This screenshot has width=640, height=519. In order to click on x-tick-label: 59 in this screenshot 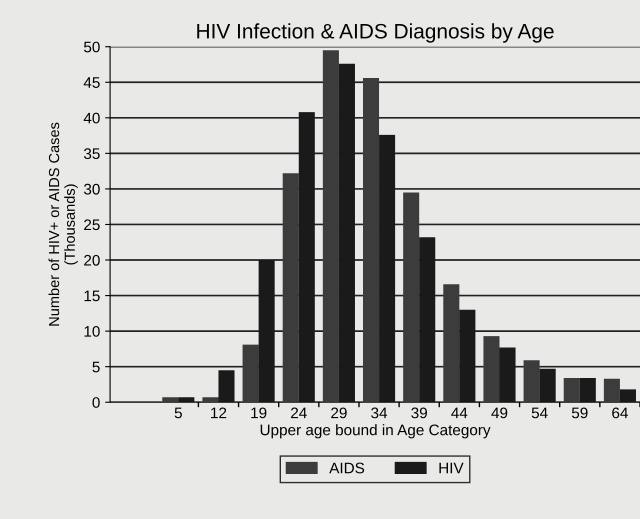, I will do `click(580, 412)`.